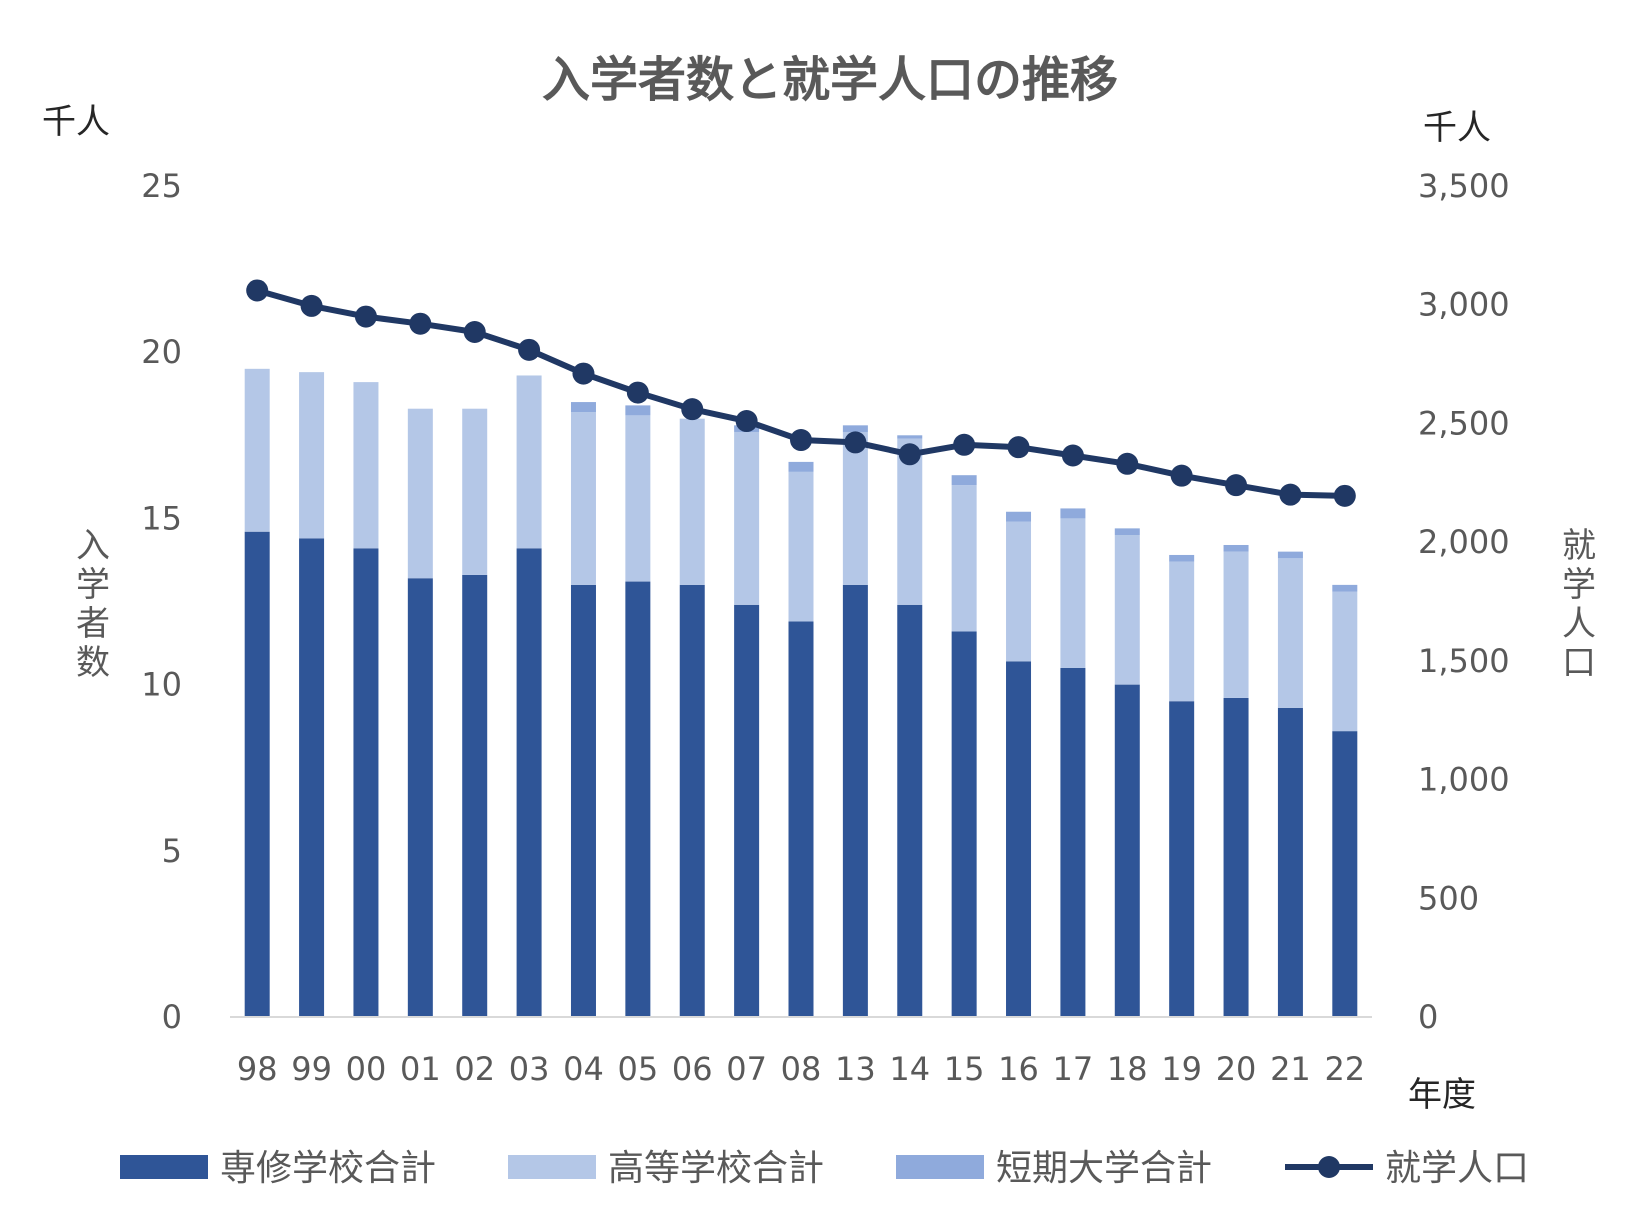  What do you see at coordinates (257, 1069) in the screenshot?
I see `x-tick-label: 98` at bounding box center [257, 1069].